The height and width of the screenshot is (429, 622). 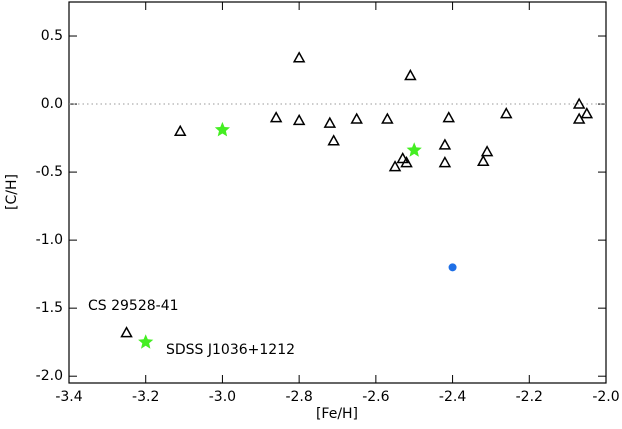 I want to click on y-axis-label: [C/H], so click(x=12, y=192).